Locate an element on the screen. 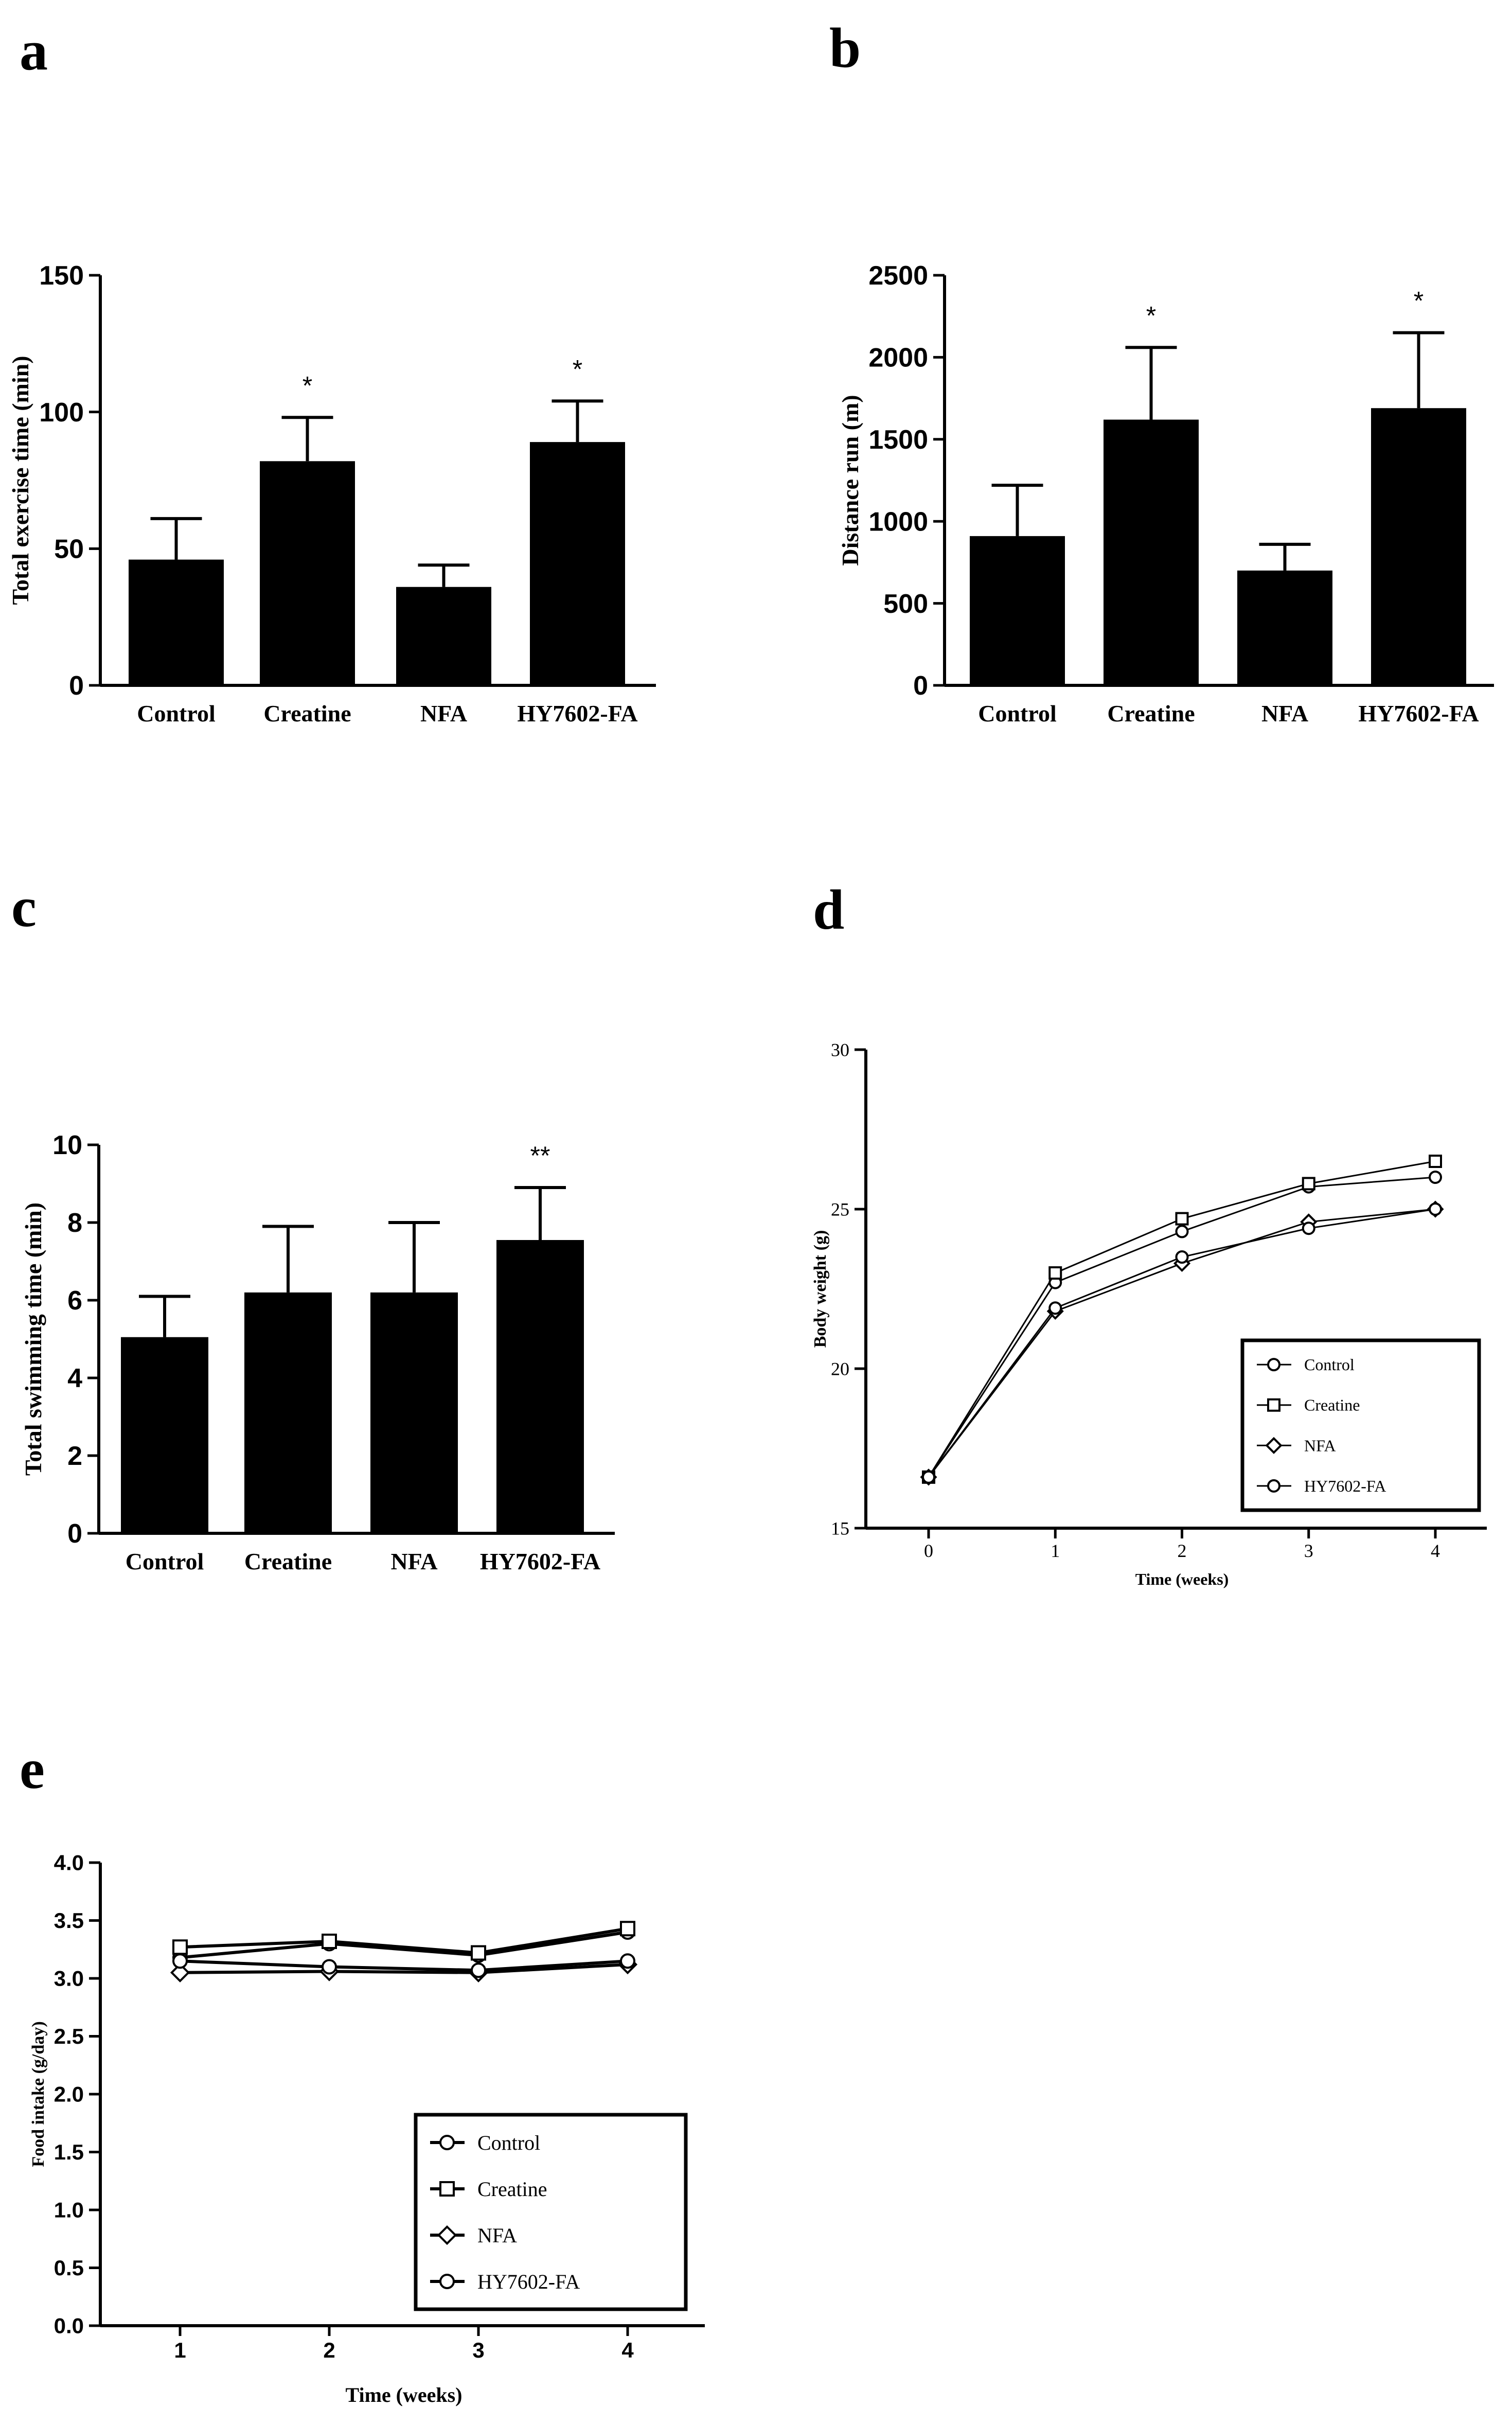 This screenshot has width=1512, height=2425. y-tick-label: 4 is located at coordinates (74, 1379).